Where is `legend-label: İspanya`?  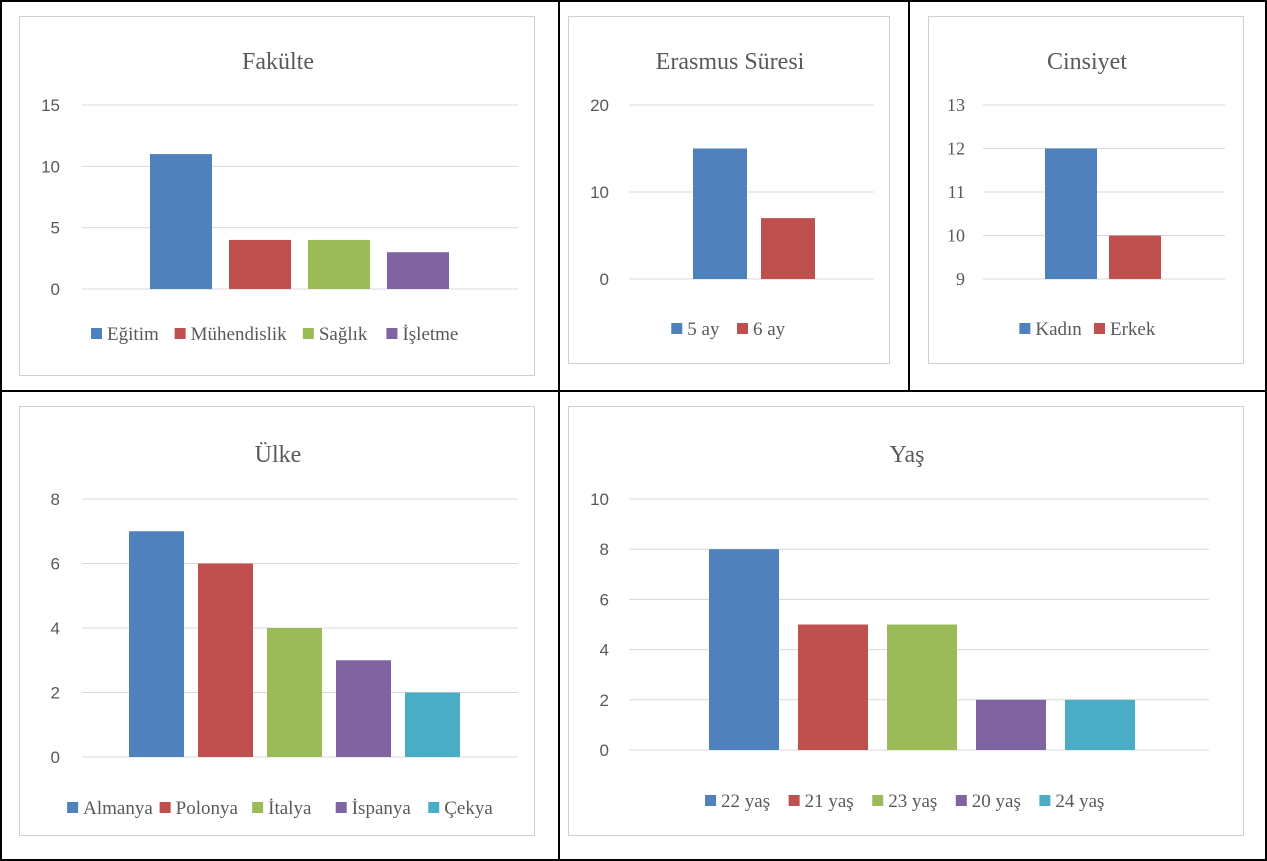
legend-label: İspanya is located at coordinates (382, 808).